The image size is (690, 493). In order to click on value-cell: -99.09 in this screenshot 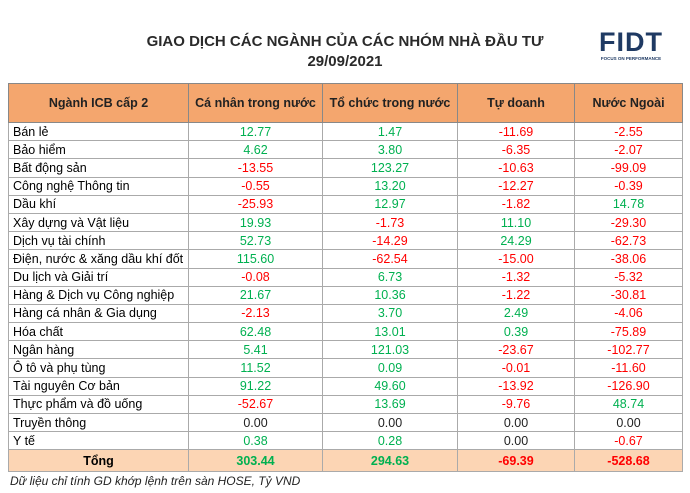, I will do `click(628, 168)`.